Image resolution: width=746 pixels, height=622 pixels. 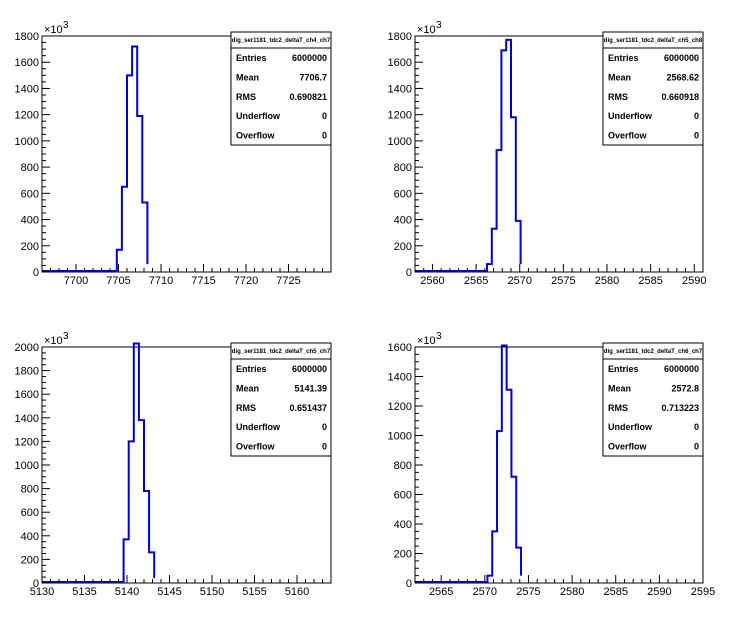 I want to click on stats-value-rms: 0.713223, so click(x=680, y=408).